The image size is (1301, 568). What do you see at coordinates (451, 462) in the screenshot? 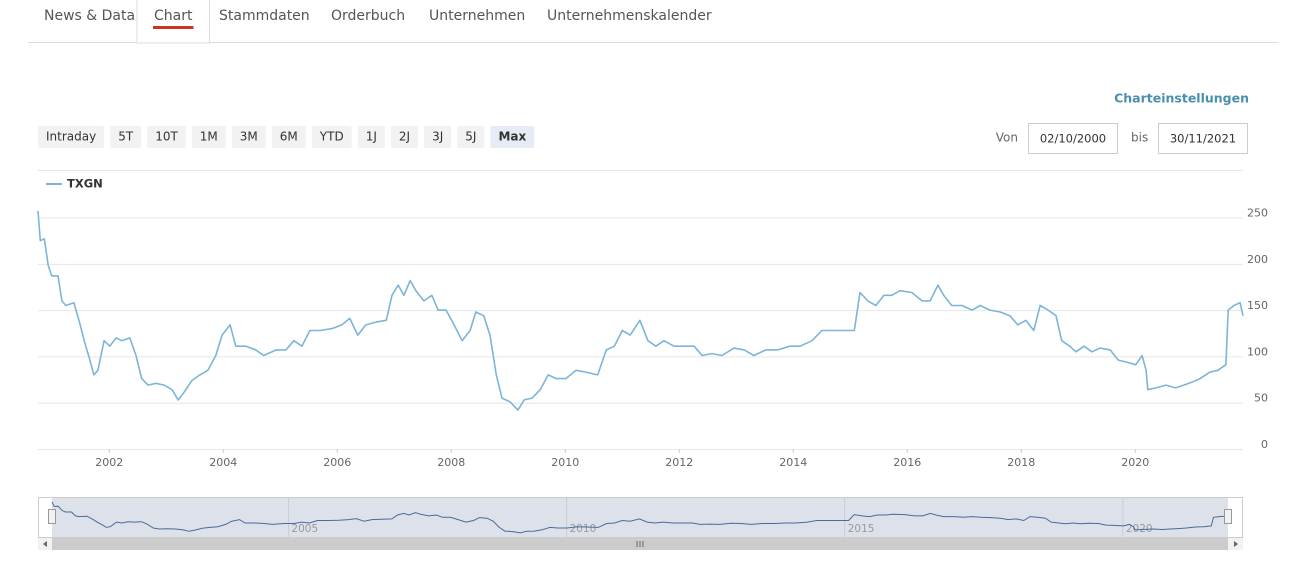
I see `x-tick-label: 2008` at bounding box center [451, 462].